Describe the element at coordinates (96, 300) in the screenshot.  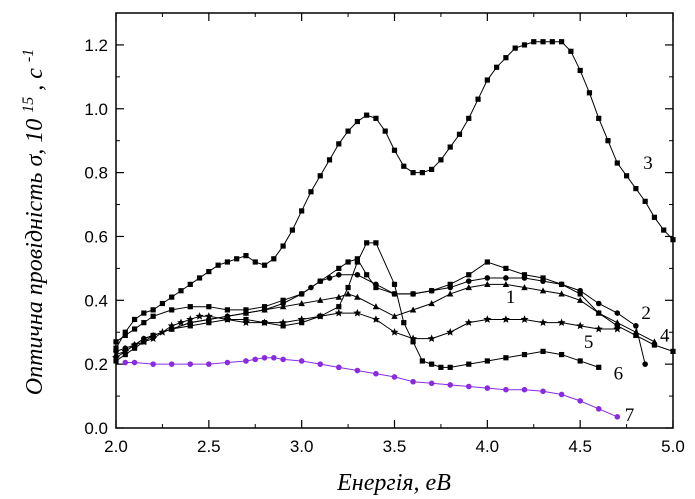
I see `y-tick-label: 0.4` at that location.